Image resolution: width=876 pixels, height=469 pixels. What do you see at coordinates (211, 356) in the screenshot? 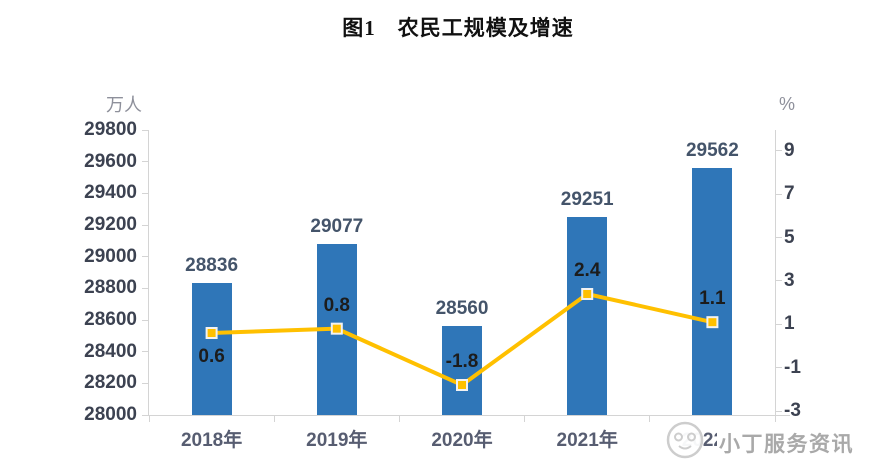
I see `line-value-label: 0.6` at bounding box center [211, 356].